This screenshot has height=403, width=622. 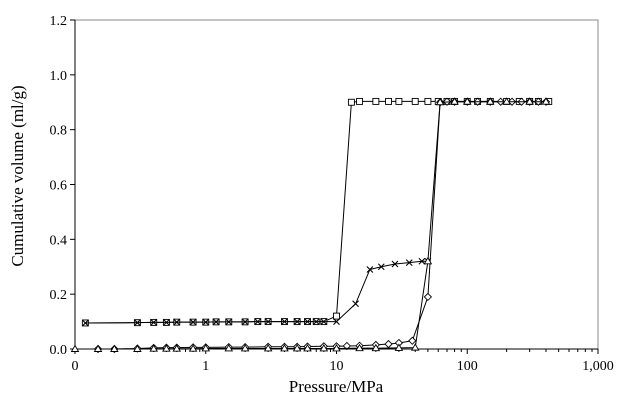 What do you see at coordinates (205, 366) in the screenshot?
I see `x-tick-label: 1` at bounding box center [205, 366].